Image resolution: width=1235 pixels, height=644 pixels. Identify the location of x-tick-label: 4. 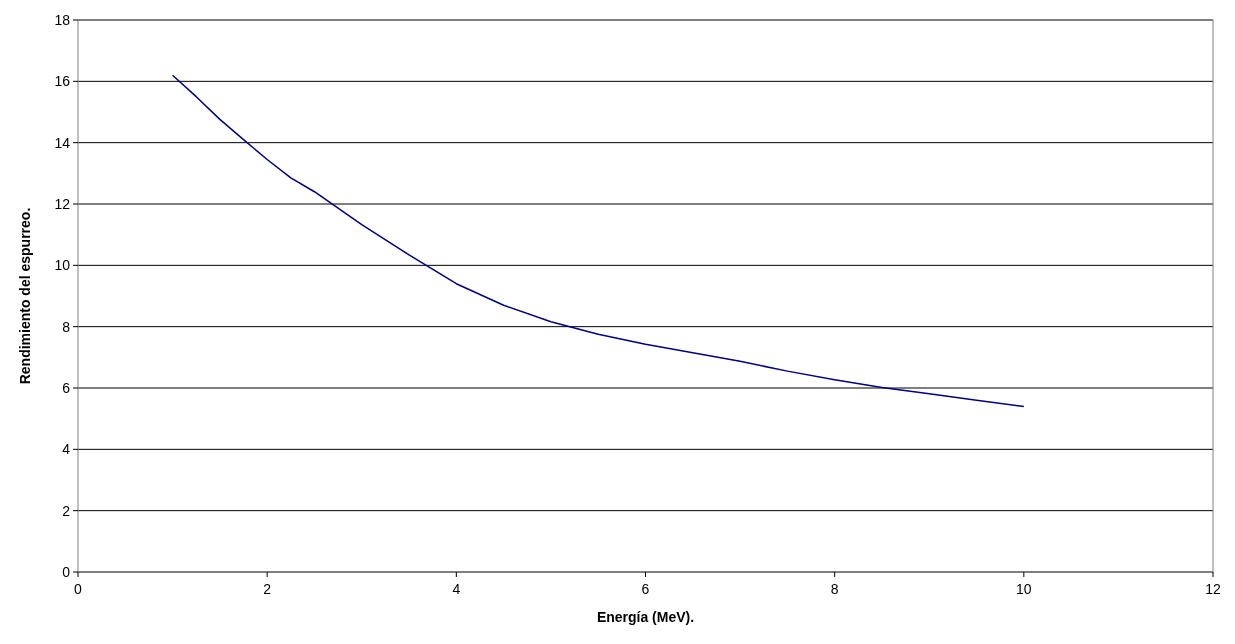
(456, 589).